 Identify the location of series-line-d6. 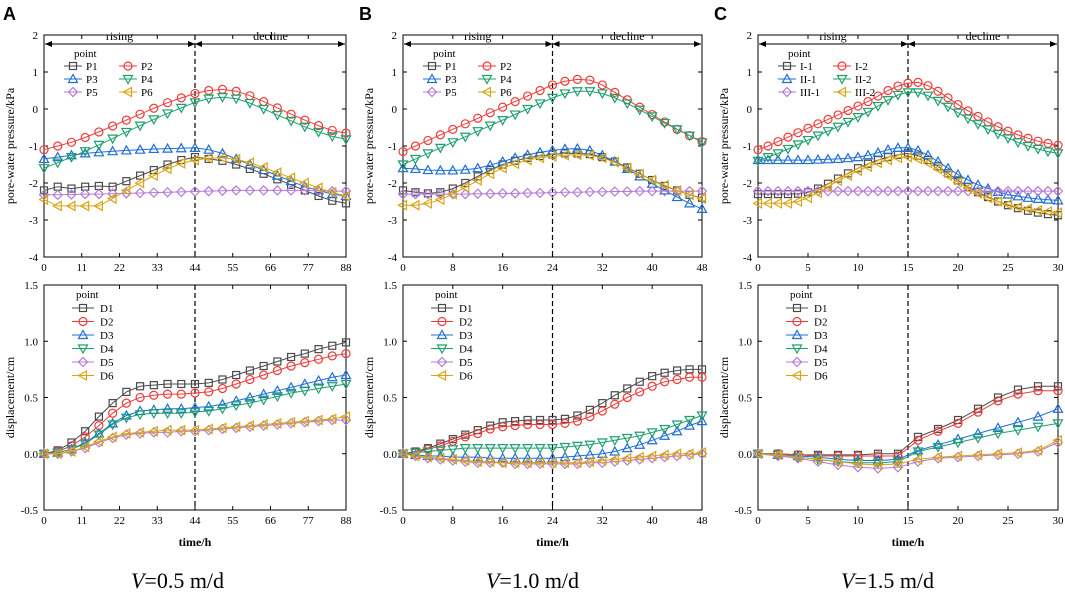
(552, 458).